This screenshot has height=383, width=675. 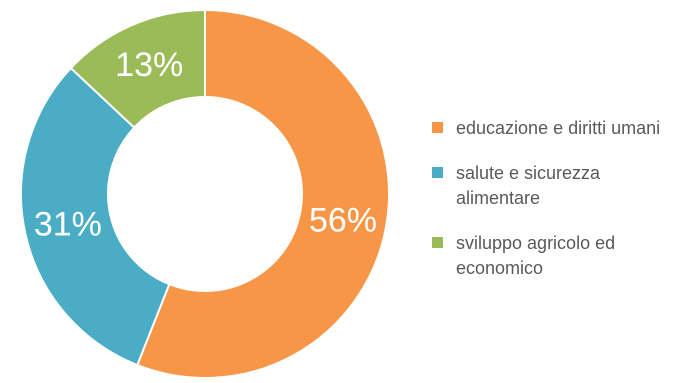 What do you see at coordinates (564, 256) in the screenshot?
I see `legend-label: sviluppo agricolo ed economico` at bounding box center [564, 256].